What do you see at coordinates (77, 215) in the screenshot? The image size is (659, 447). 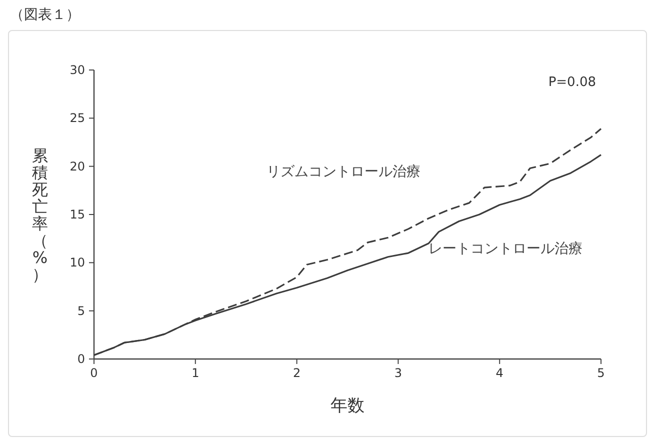 I see `y-tick-label: 15` at bounding box center [77, 215].